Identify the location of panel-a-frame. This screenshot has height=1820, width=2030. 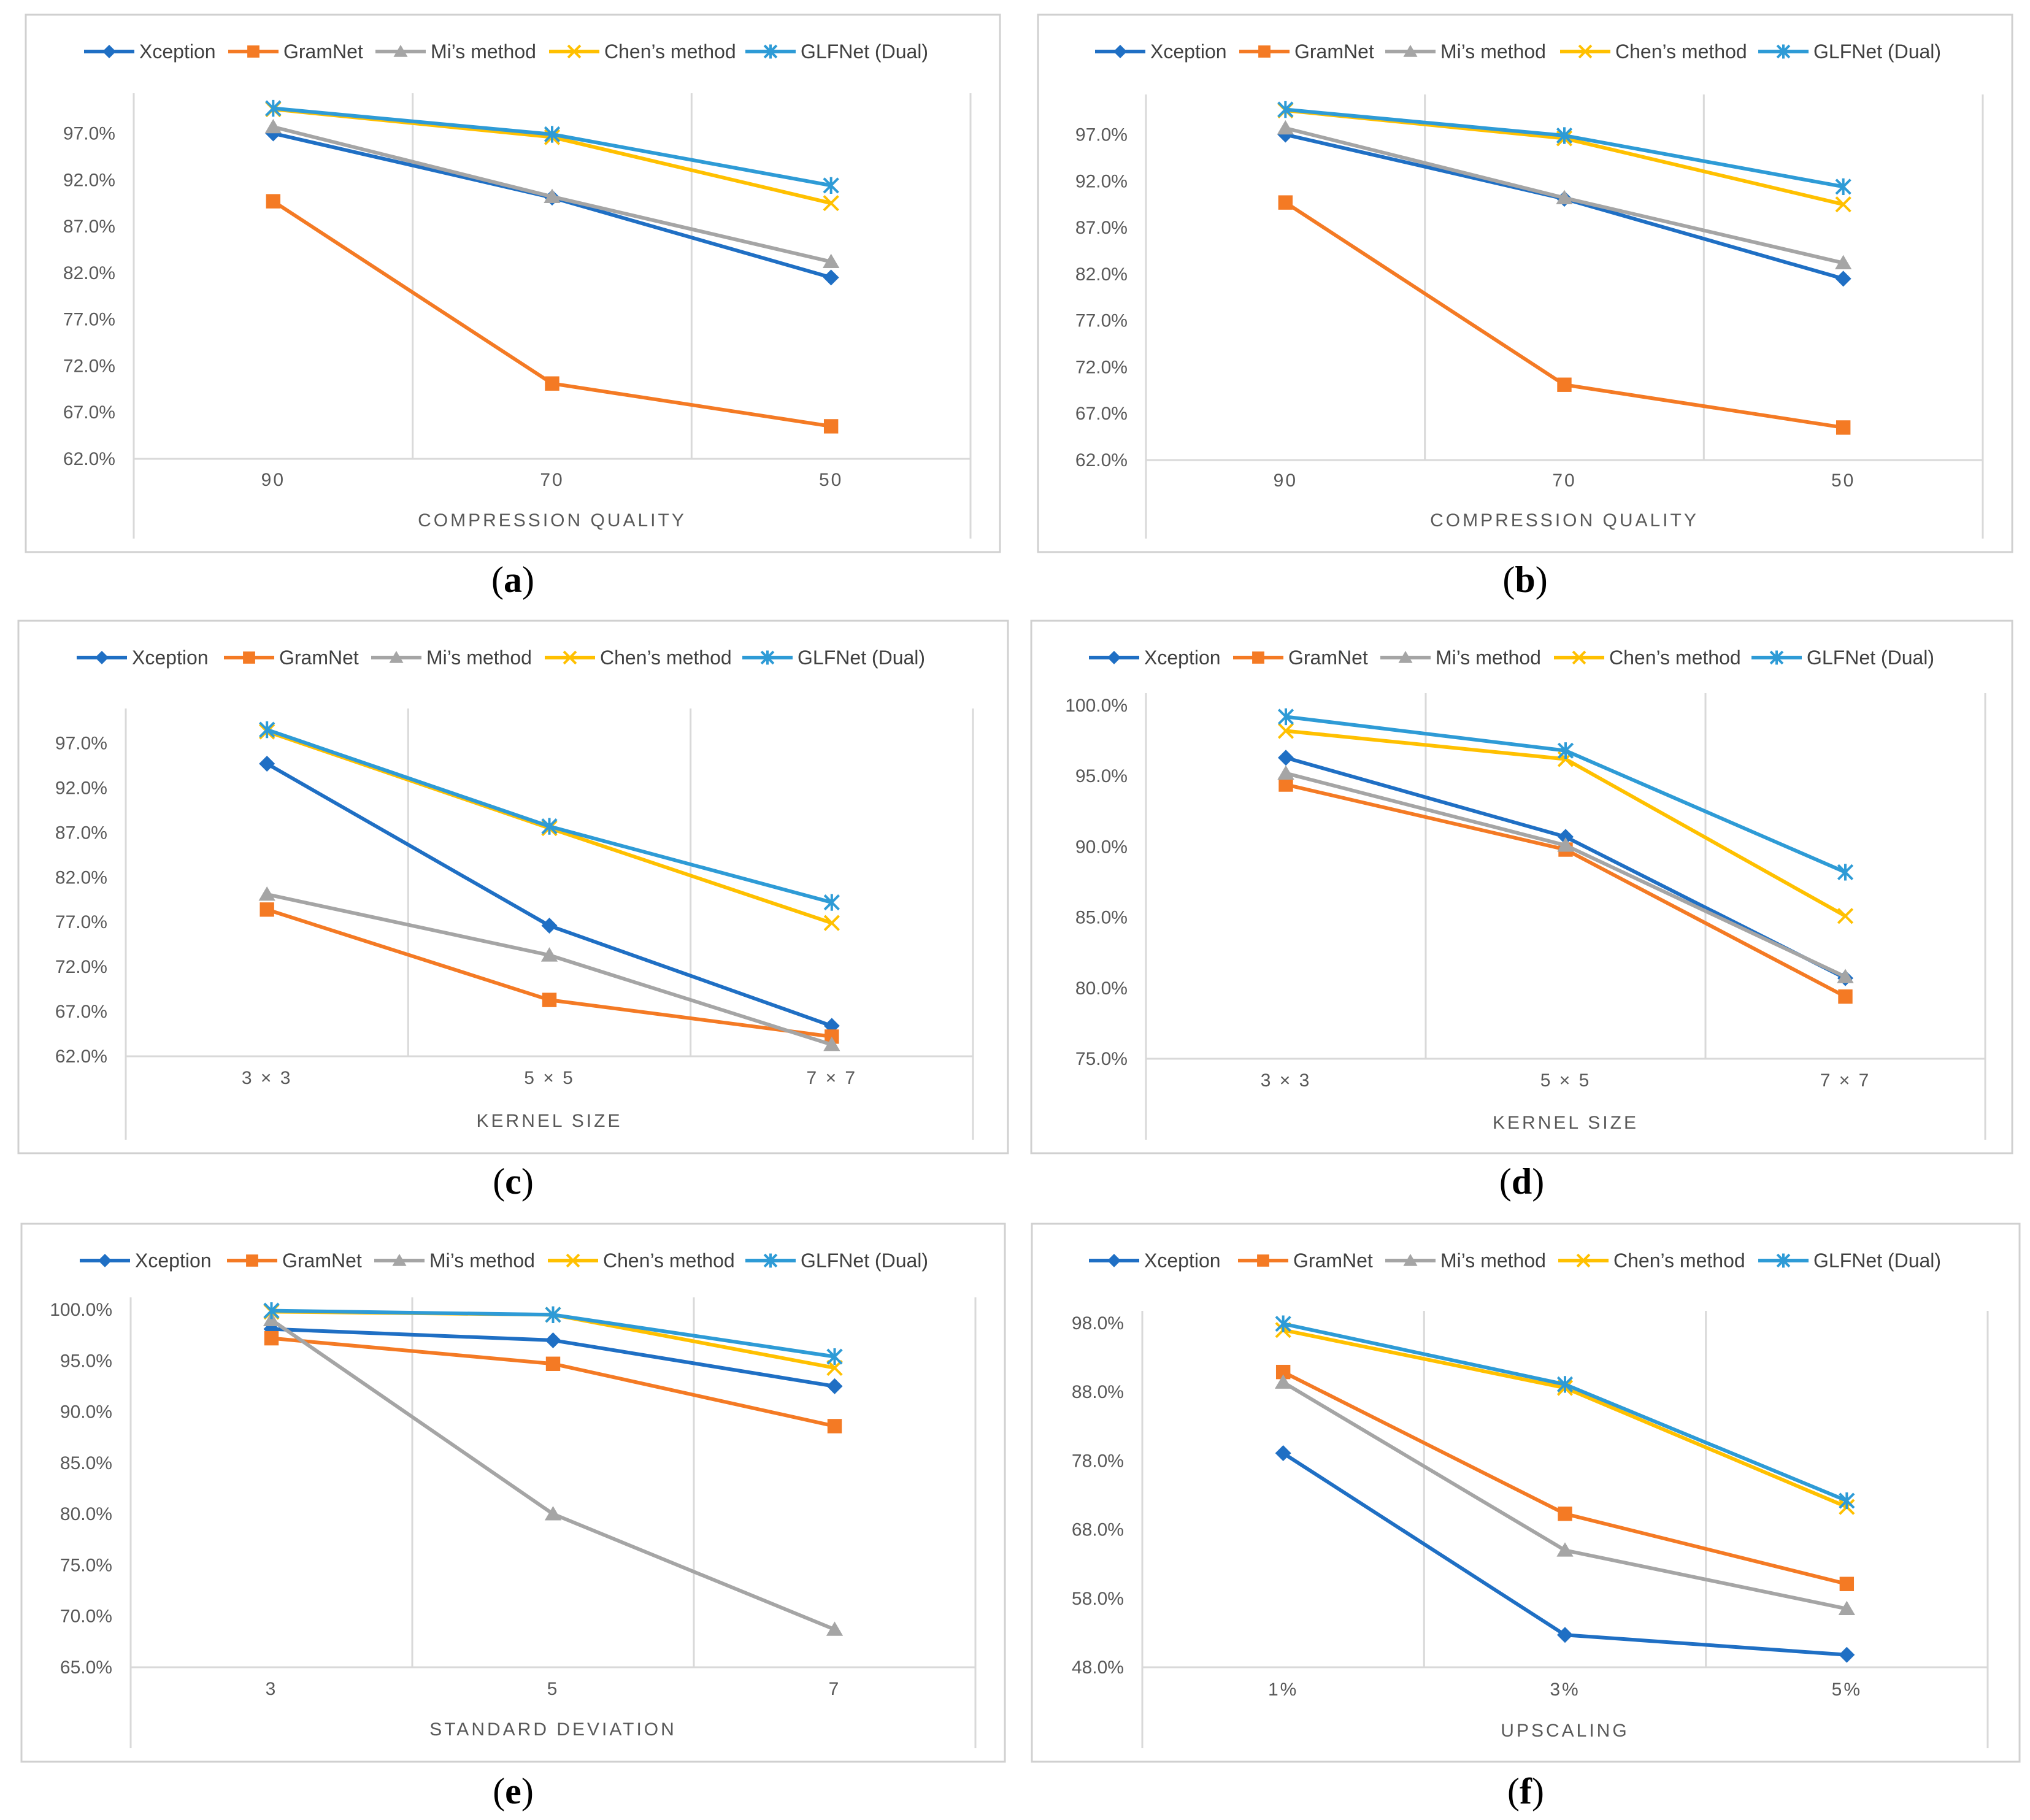
(513, 283).